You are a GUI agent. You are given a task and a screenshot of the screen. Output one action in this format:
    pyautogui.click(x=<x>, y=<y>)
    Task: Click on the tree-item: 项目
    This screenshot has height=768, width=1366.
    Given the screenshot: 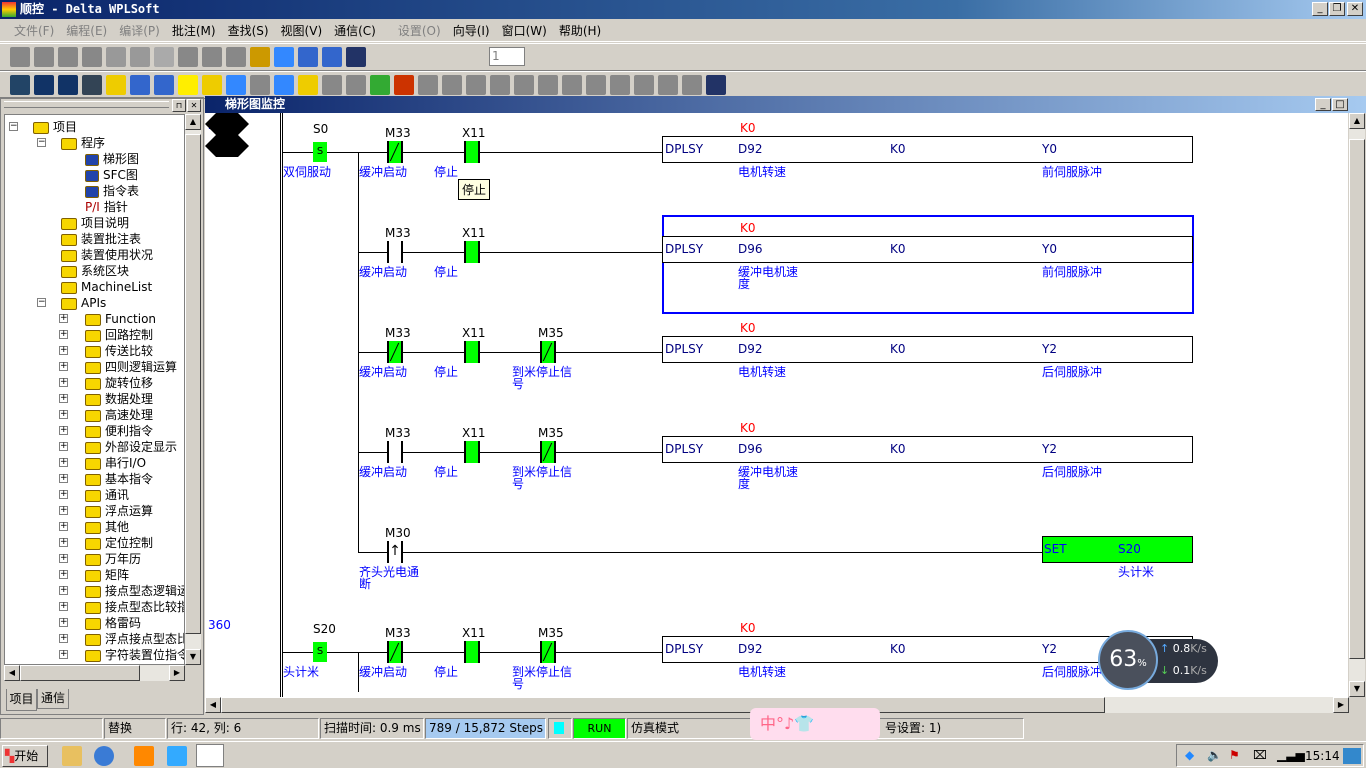 What is the action you would take?
    pyautogui.click(x=55, y=127)
    